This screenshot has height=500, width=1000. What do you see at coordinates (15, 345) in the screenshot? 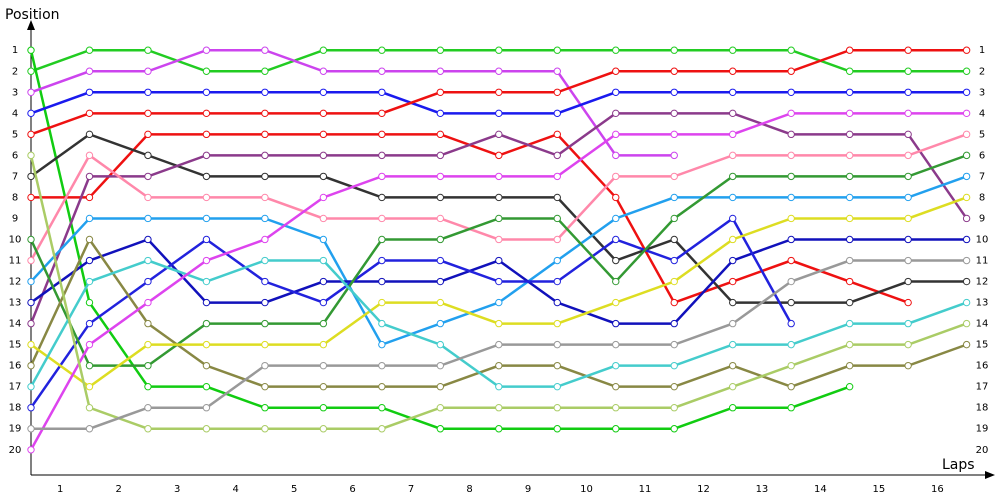
I see `y-tick-label: 15` at bounding box center [15, 345].